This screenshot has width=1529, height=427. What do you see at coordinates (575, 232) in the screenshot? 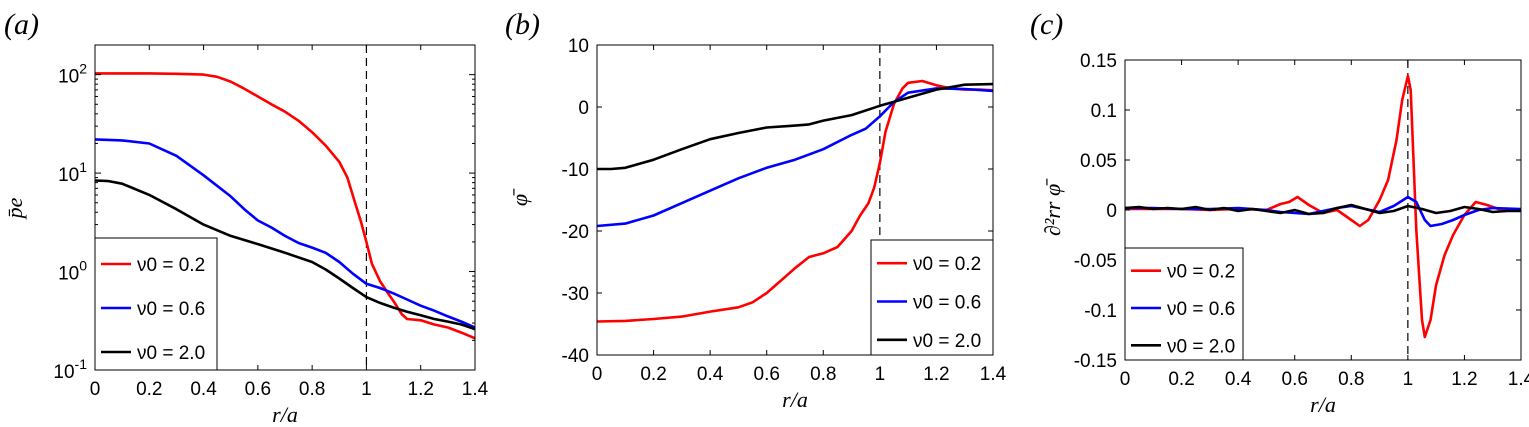
I see `y-tick-label: -20` at bounding box center [575, 232].